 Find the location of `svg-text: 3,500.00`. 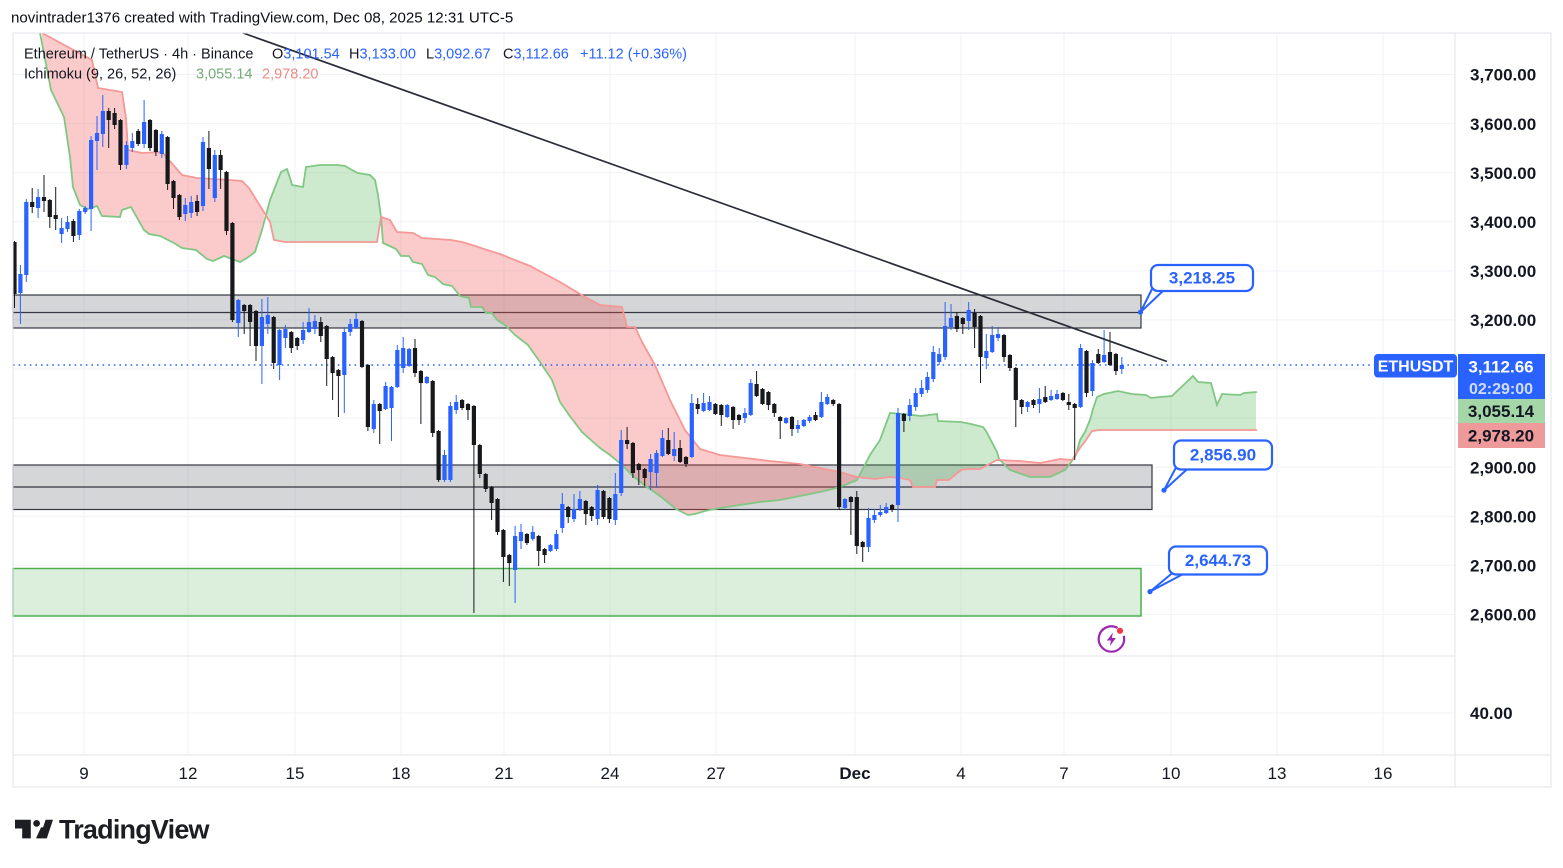

svg-text: 3,500.00 is located at coordinates (1503, 173).